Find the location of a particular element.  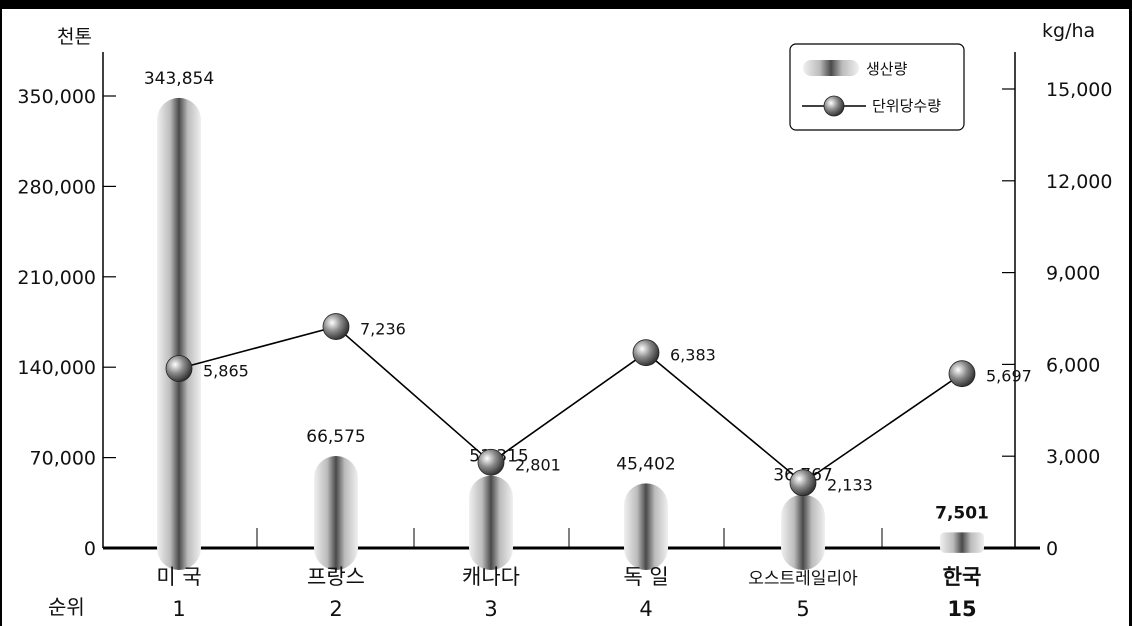

right-tick-label: 9,000 is located at coordinates (1073, 274).